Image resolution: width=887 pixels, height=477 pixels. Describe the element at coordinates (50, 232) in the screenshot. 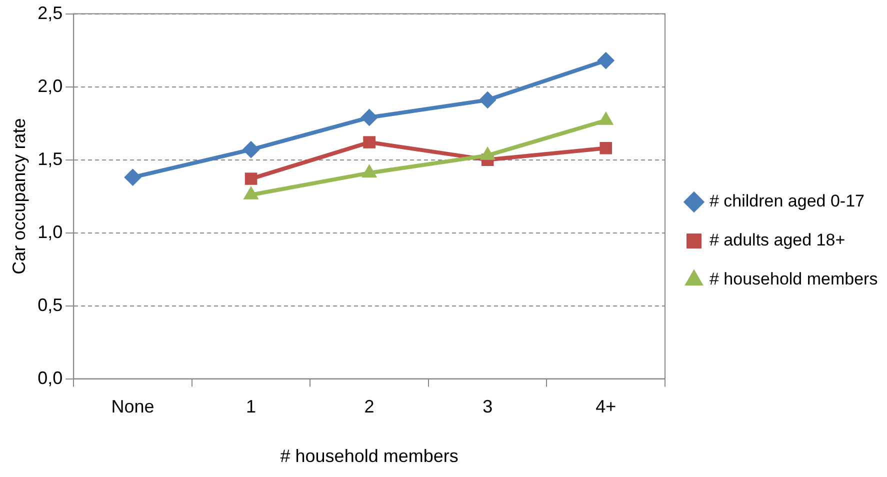

I see `y-tick-label: 1,0` at that location.